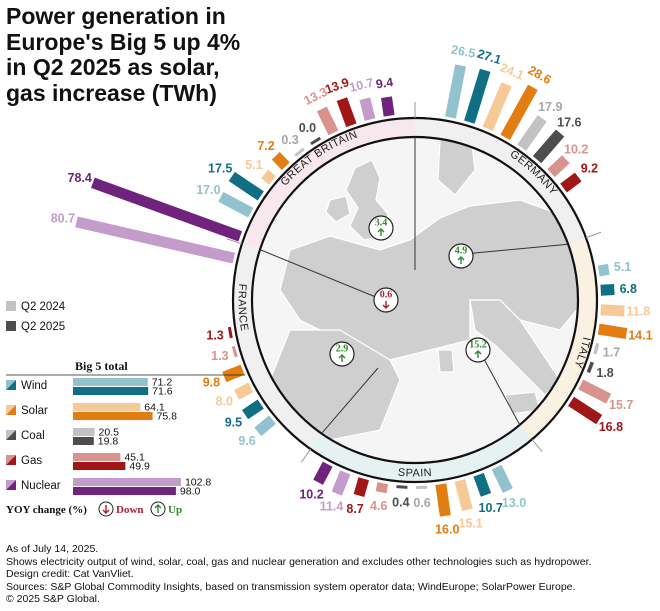 This screenshot has width=660, height=611. I want to click on bar-italy-wind-2024, so click(603, 270).